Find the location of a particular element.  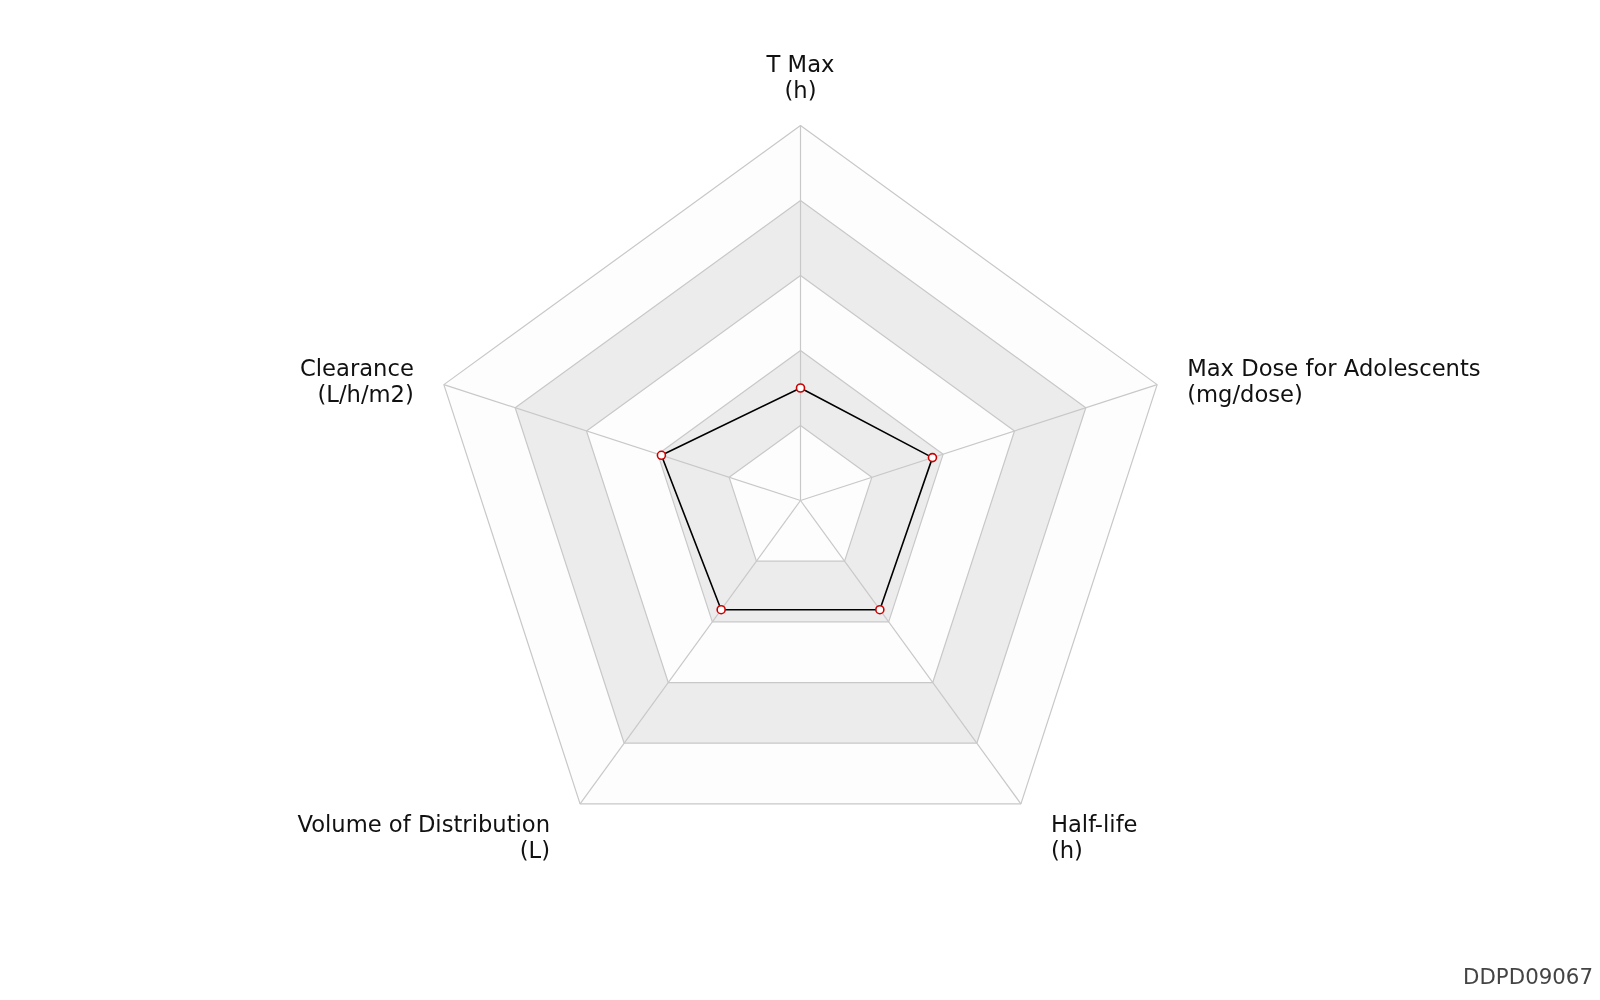

spoke-label: Half-life (h) is located at coordinates (1094, 837).